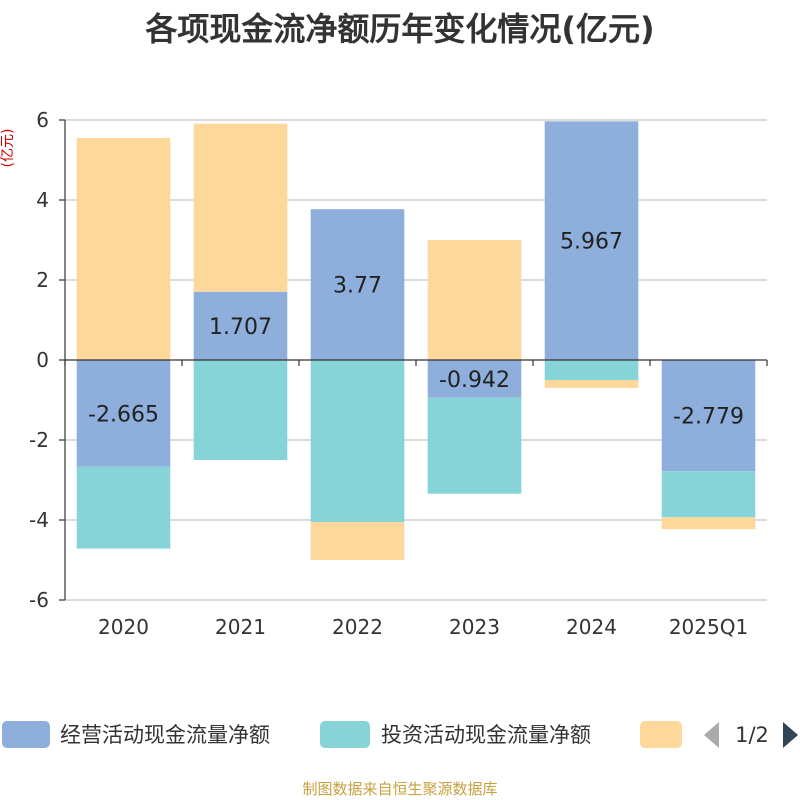 Image resolution: width=800 pixels, height=800 pixels. Describe the element at coordinates (400, 789) in the screenshot. I see `source-footnote: 制图数据来自恒生聚源数据库` at that location.